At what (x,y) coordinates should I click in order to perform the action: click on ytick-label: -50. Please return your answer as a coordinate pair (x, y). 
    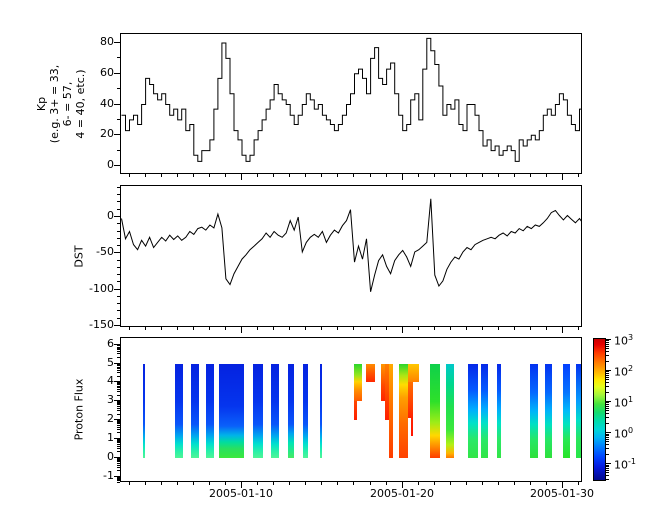
    Looking at the image, I should click on (105, 252).